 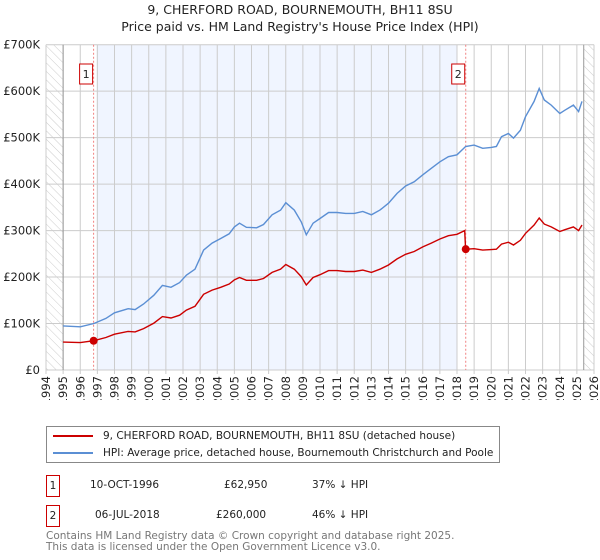 What do you see at coordinates (303, 388) in the screenshot?
I see `x-tick-label: 2009` at bounding box center [303, 388].